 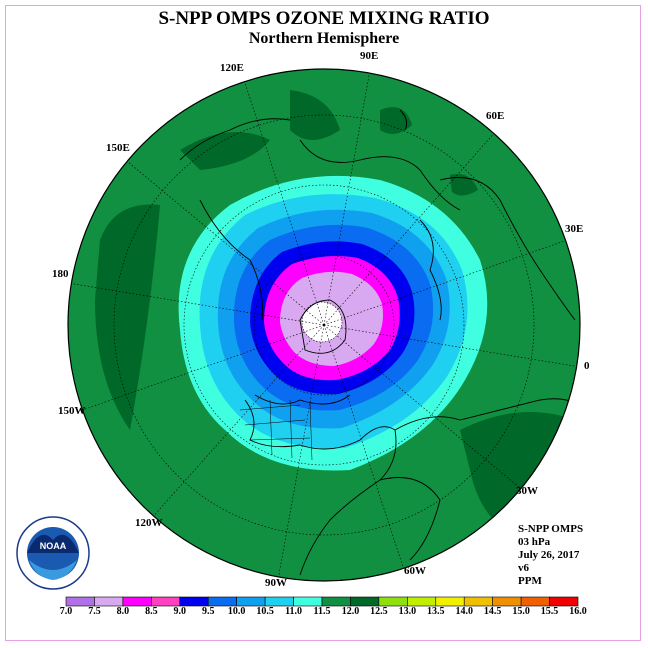 What do you see at coordinates (523, 568) in the screenshot?
I see `version-label: v6` at bounding box center [523, 568].